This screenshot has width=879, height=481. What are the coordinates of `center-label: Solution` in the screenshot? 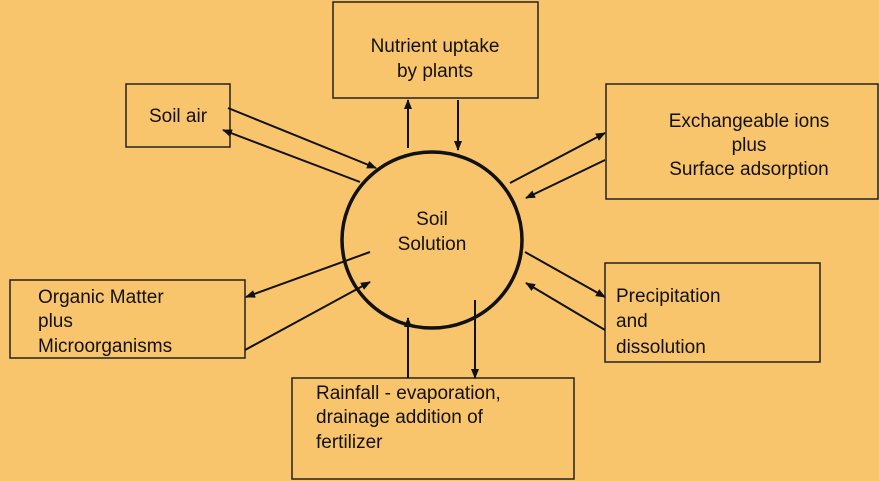 It's located at (432, 244).